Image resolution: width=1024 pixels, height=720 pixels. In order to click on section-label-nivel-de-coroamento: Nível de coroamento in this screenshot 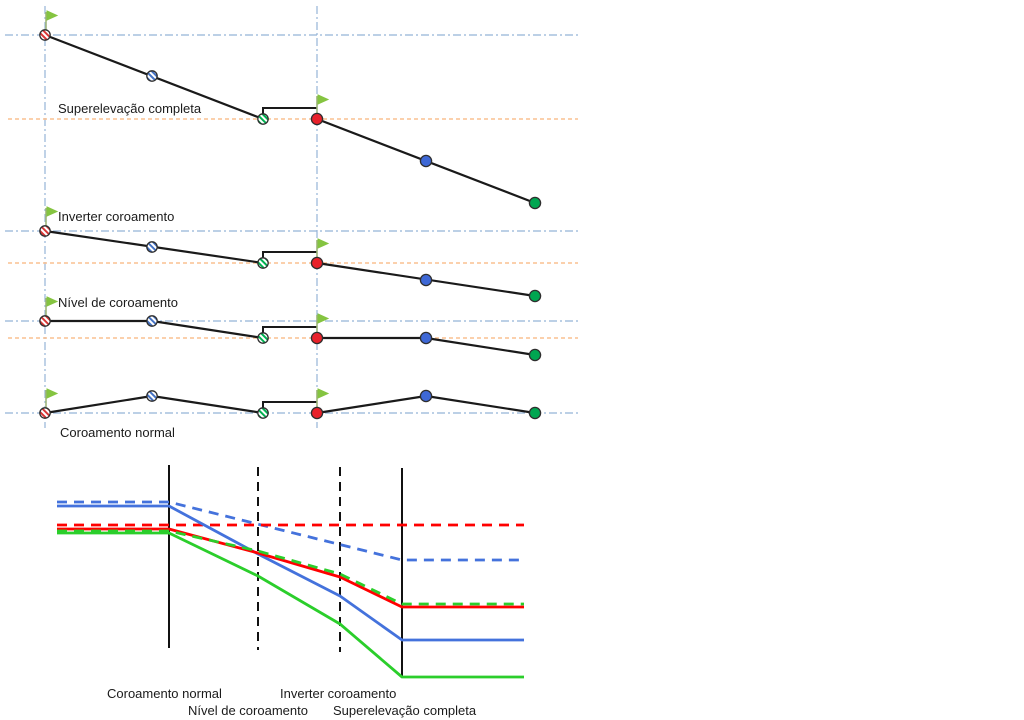, I will do `click(118, 302)`.